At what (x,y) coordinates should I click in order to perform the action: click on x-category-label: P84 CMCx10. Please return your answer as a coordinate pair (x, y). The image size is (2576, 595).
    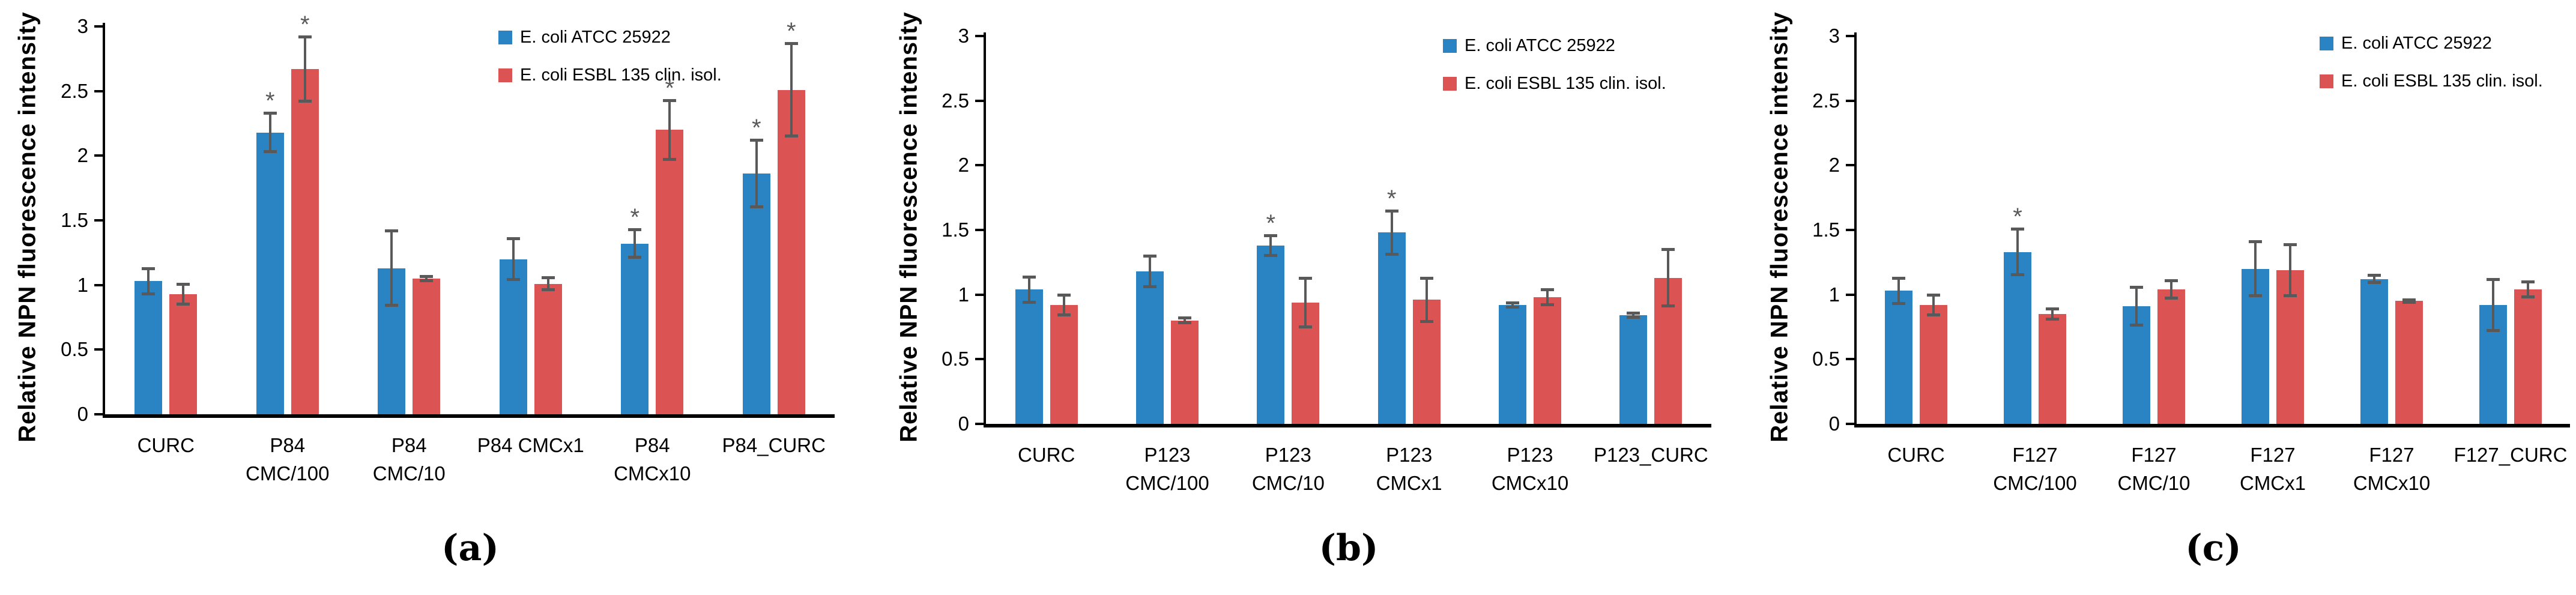
    Looking at the image, I should click on (652, 459).